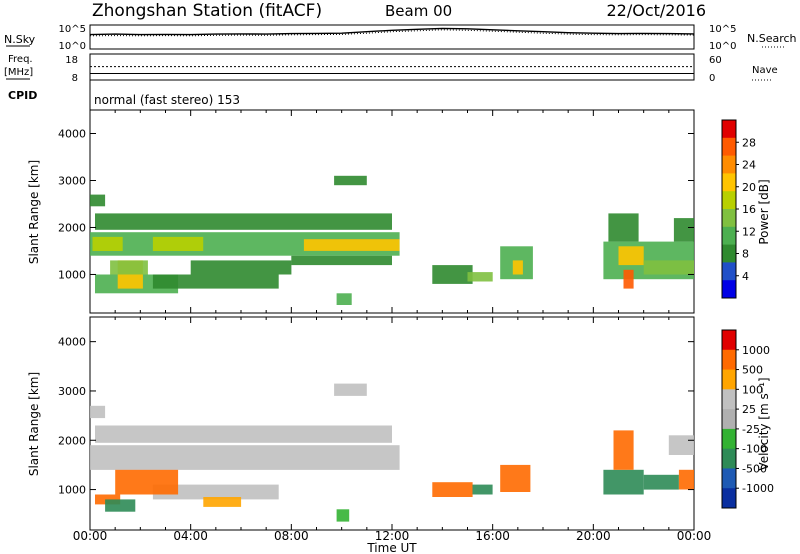 This screenshot has height=554, width=800. Describe the element at coordinates (765, 70) in the screenshot. I see `nave-label: Nave` at that location.